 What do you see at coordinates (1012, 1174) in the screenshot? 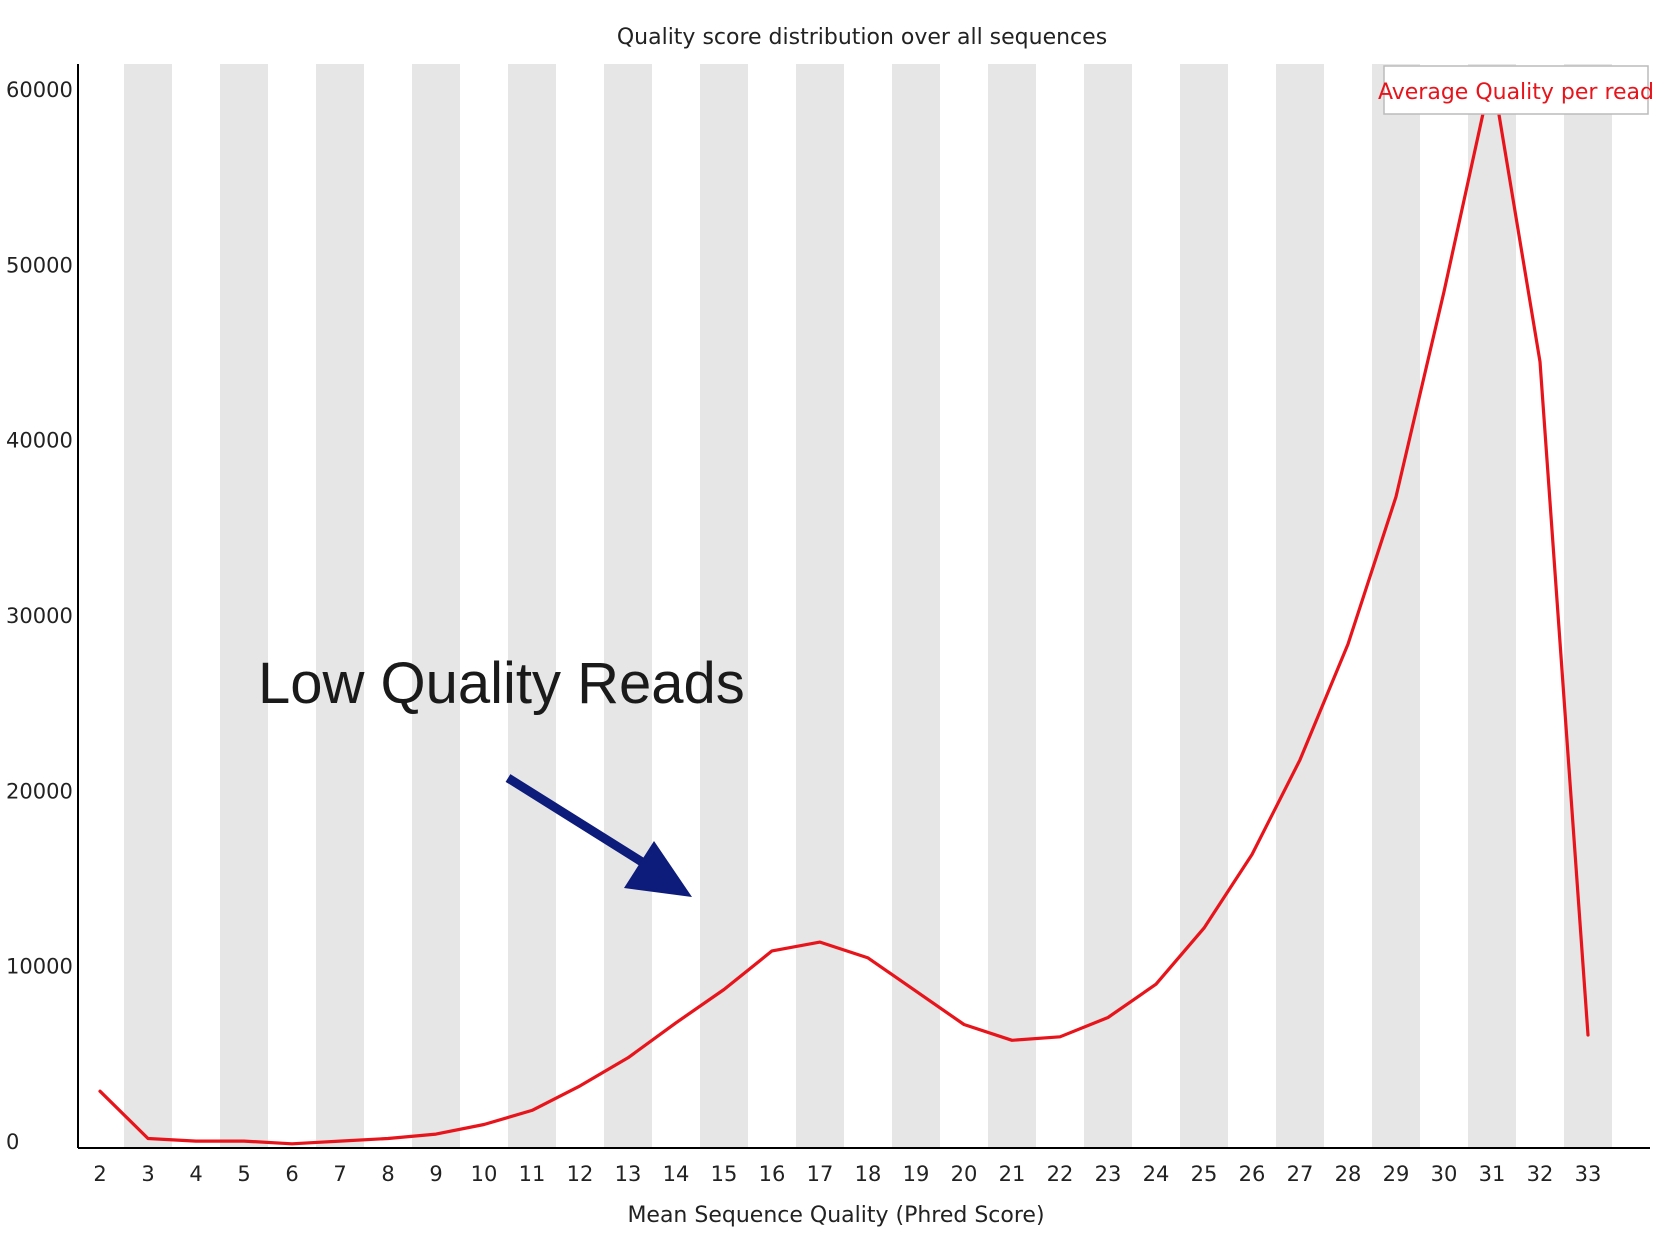
I see `x-tick-label: 21` at bounding box center [1012, 1174].